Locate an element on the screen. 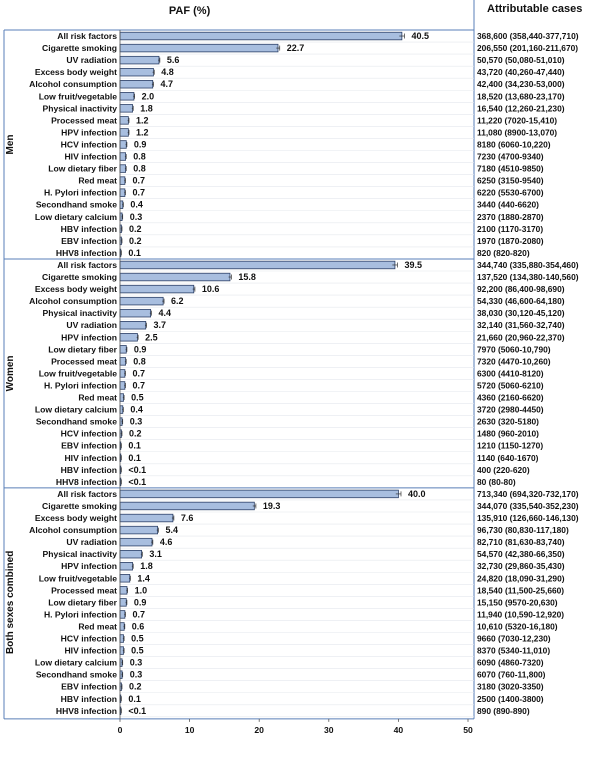 This screenshot has width=600, height=770. x-tick-label: 50 is located at coordinates (468, 730).